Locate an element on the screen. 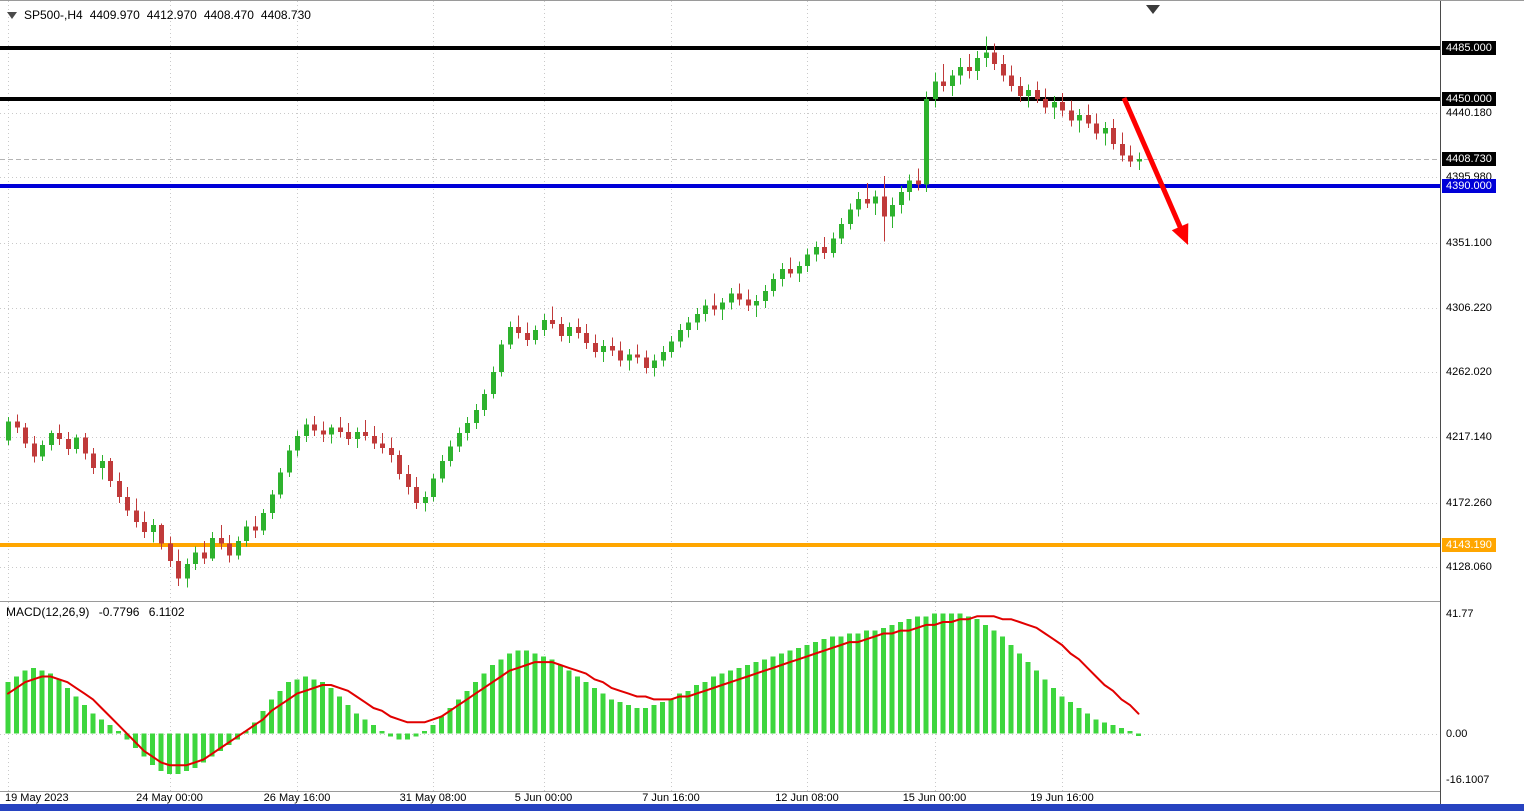 The height and width of the screenshot is (811, 1524). scroll-anchor-icon is located at coordinates (1153, 9).